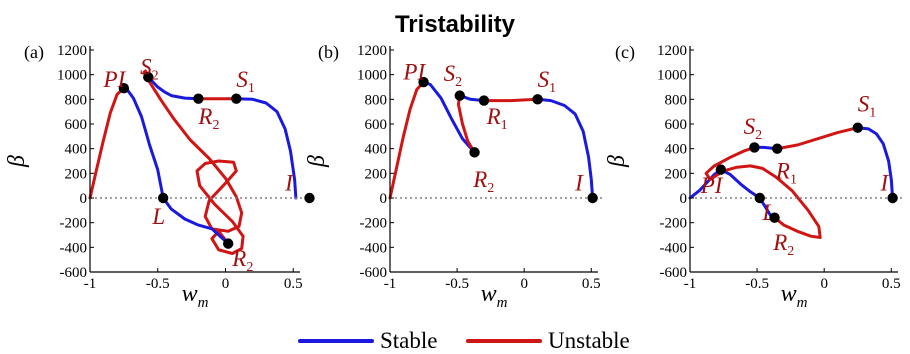 The height and width of the screenshot is (354, 910). I want to click on point-label: L, so click(158, 216).